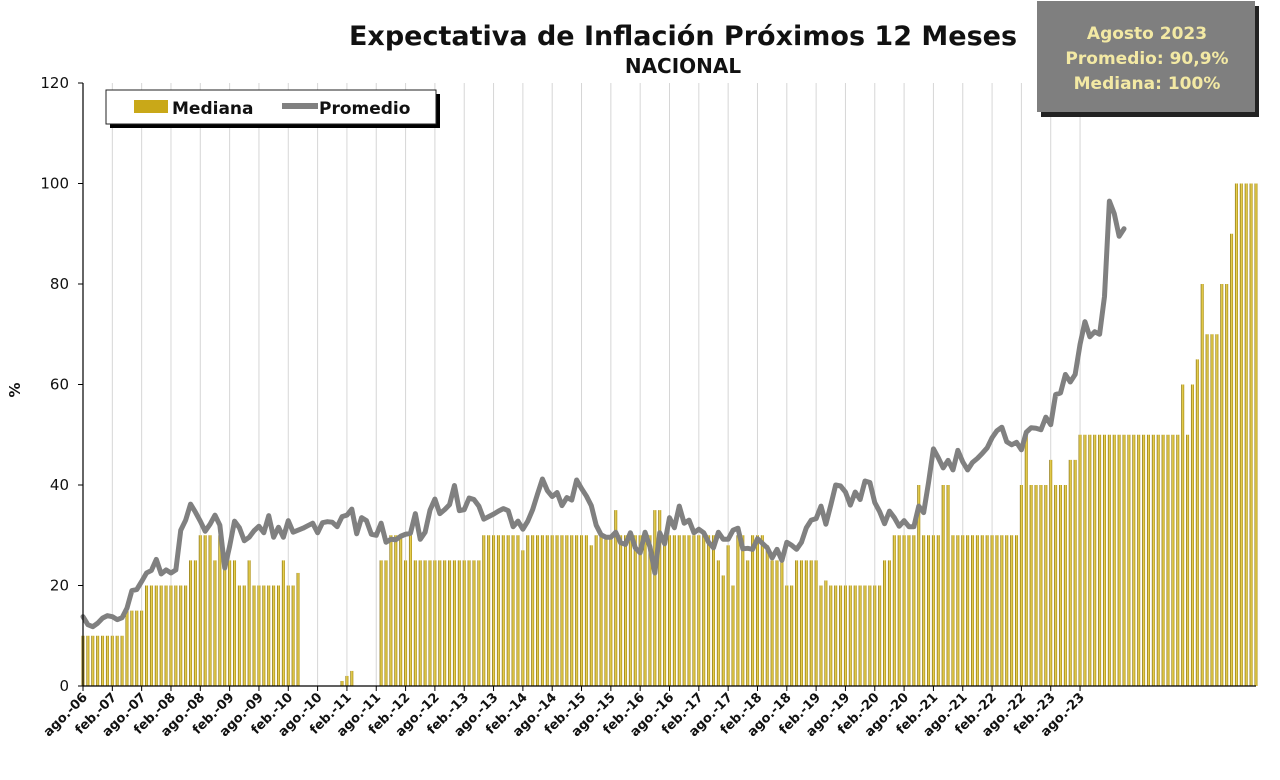 The image size is (1280, 780). What do you see at coordinates (54, 184) in the screenshot?
I see `y-tick-label: 100` at bounding box center [54, 184].